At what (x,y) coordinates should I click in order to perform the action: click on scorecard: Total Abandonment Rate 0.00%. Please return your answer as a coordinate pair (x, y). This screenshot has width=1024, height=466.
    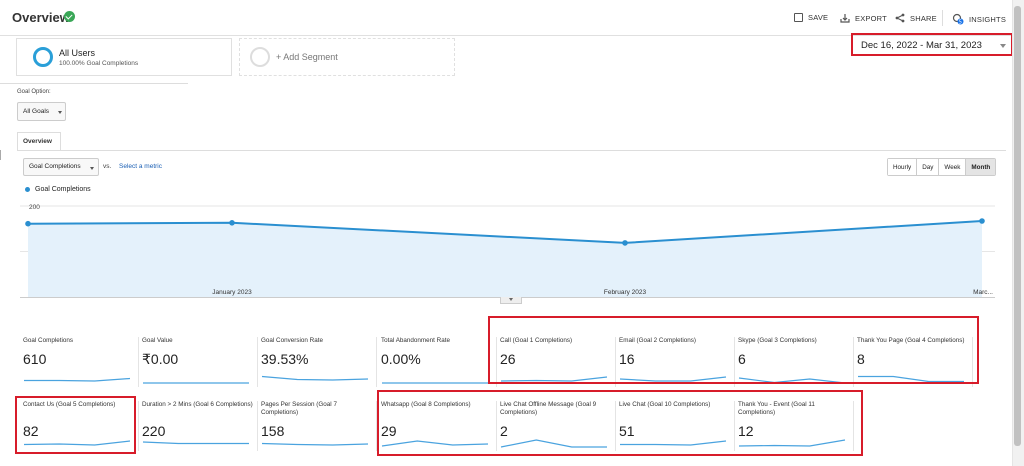
    Looking at the image, I should click on (439, 362).